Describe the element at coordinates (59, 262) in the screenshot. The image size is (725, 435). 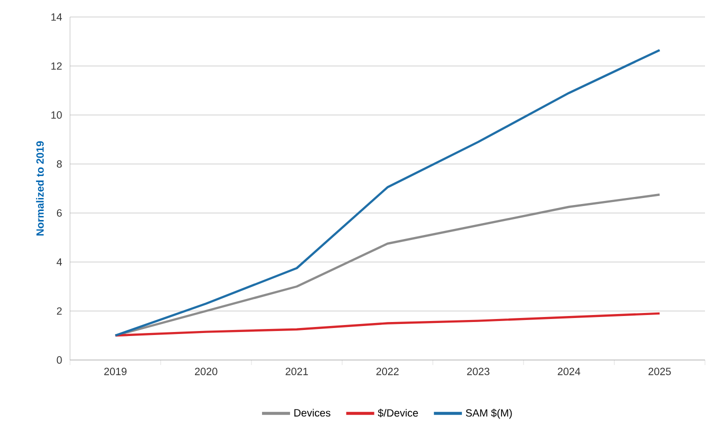
I see `y-tick-label: 4` at that location.